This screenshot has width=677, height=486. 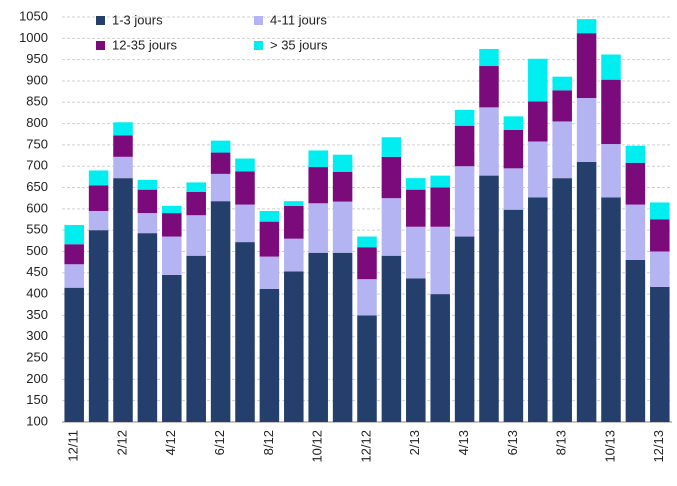 I want to click on y-tick-label: 1050, so click(x=33, y=15).